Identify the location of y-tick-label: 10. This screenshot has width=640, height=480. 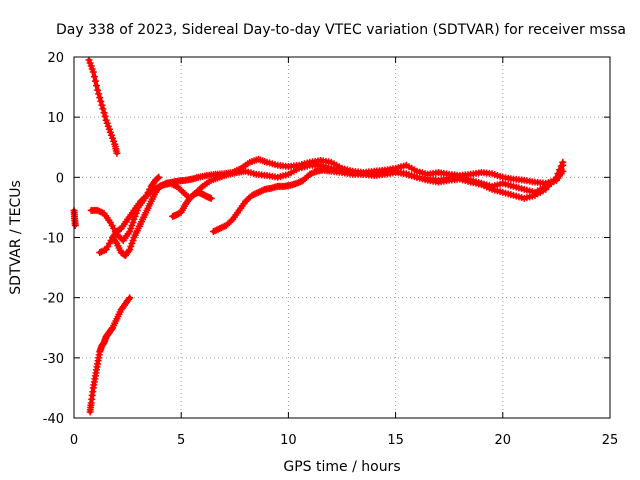
(55, 118).